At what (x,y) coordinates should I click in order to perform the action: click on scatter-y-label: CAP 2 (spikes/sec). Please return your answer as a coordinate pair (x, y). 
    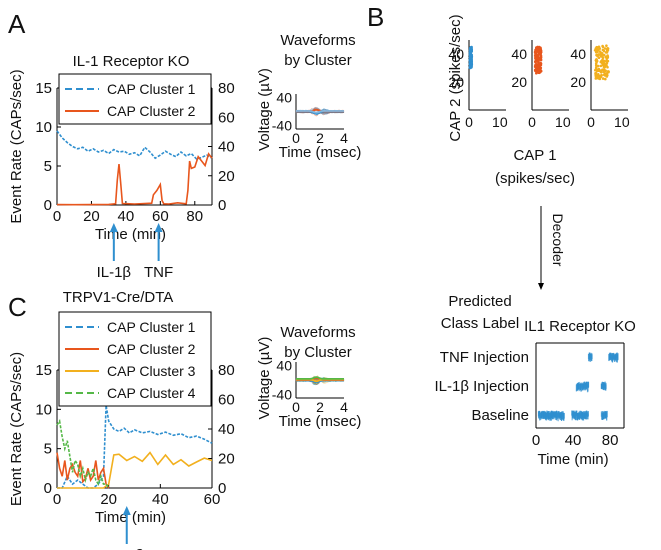
    Looking at the image, I should click on (455, 77).